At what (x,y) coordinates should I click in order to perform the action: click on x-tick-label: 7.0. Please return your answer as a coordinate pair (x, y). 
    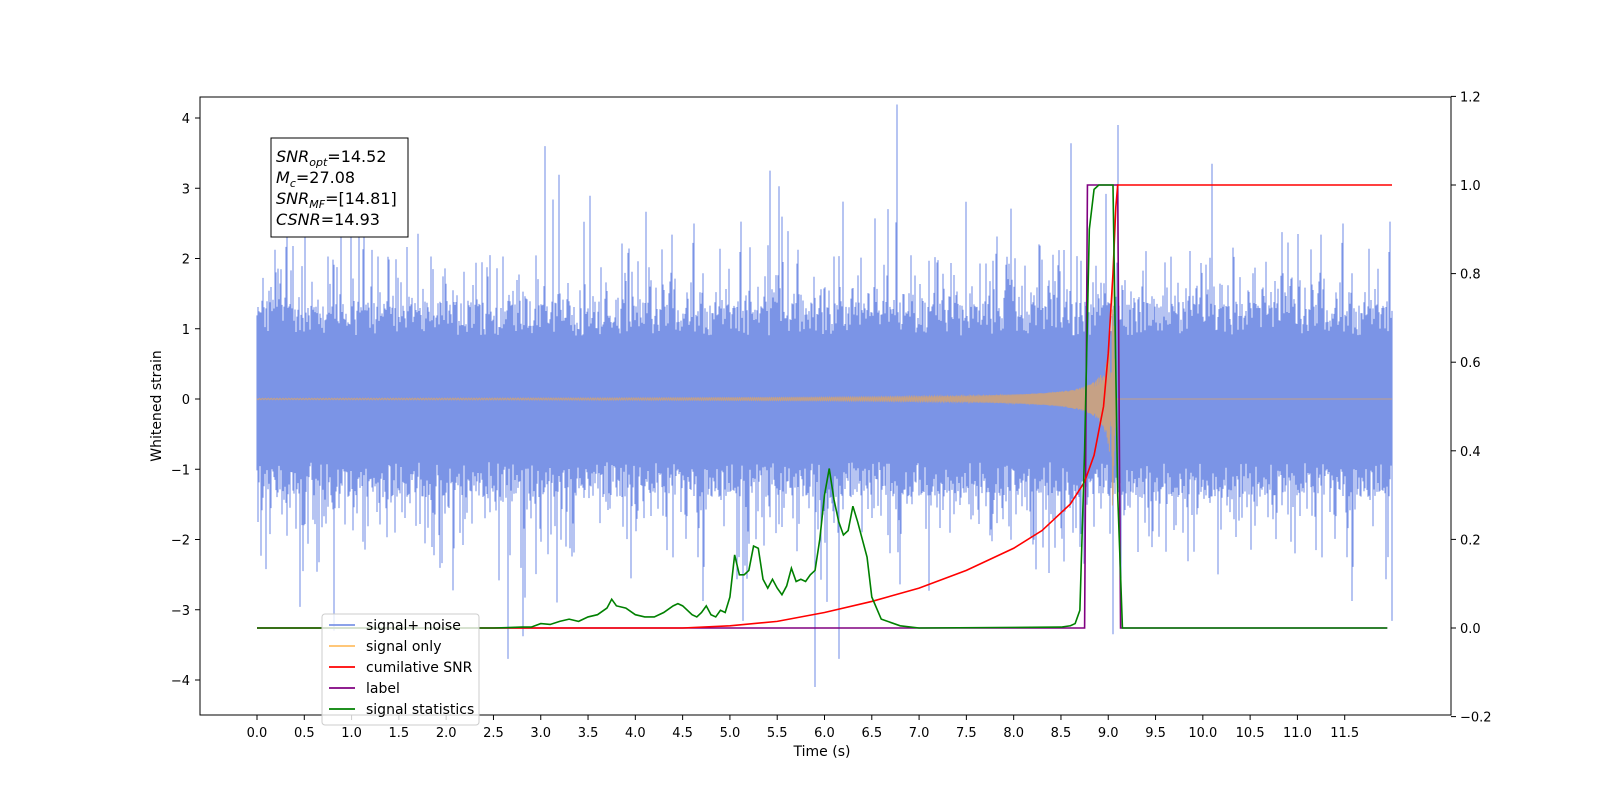
    Looking at the image, I should click on (919, 733).